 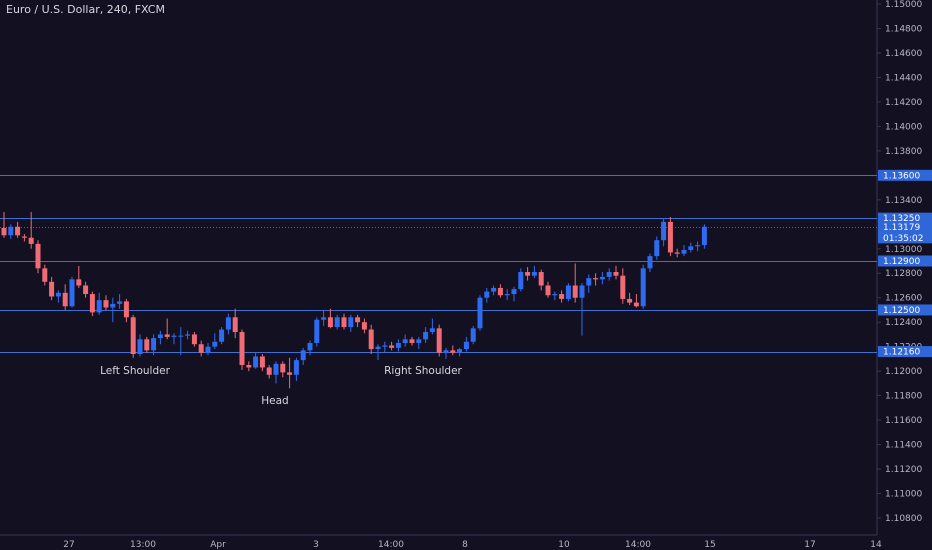 I want to click on y-tick-label: 1.14800, so click(x=903, y=29).